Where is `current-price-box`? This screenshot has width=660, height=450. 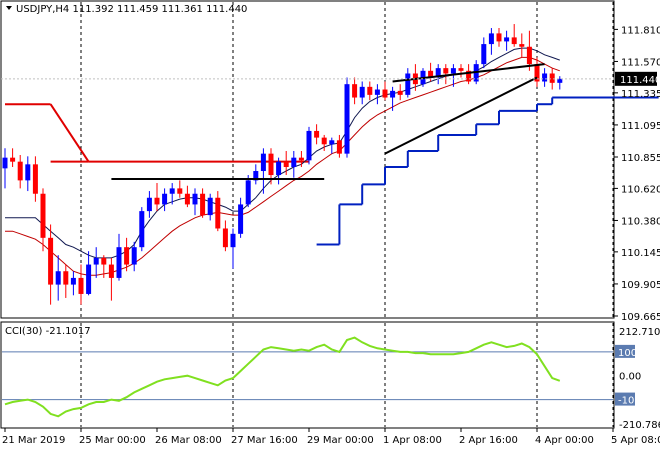 current-price-box is located at coordinates (636, 78).